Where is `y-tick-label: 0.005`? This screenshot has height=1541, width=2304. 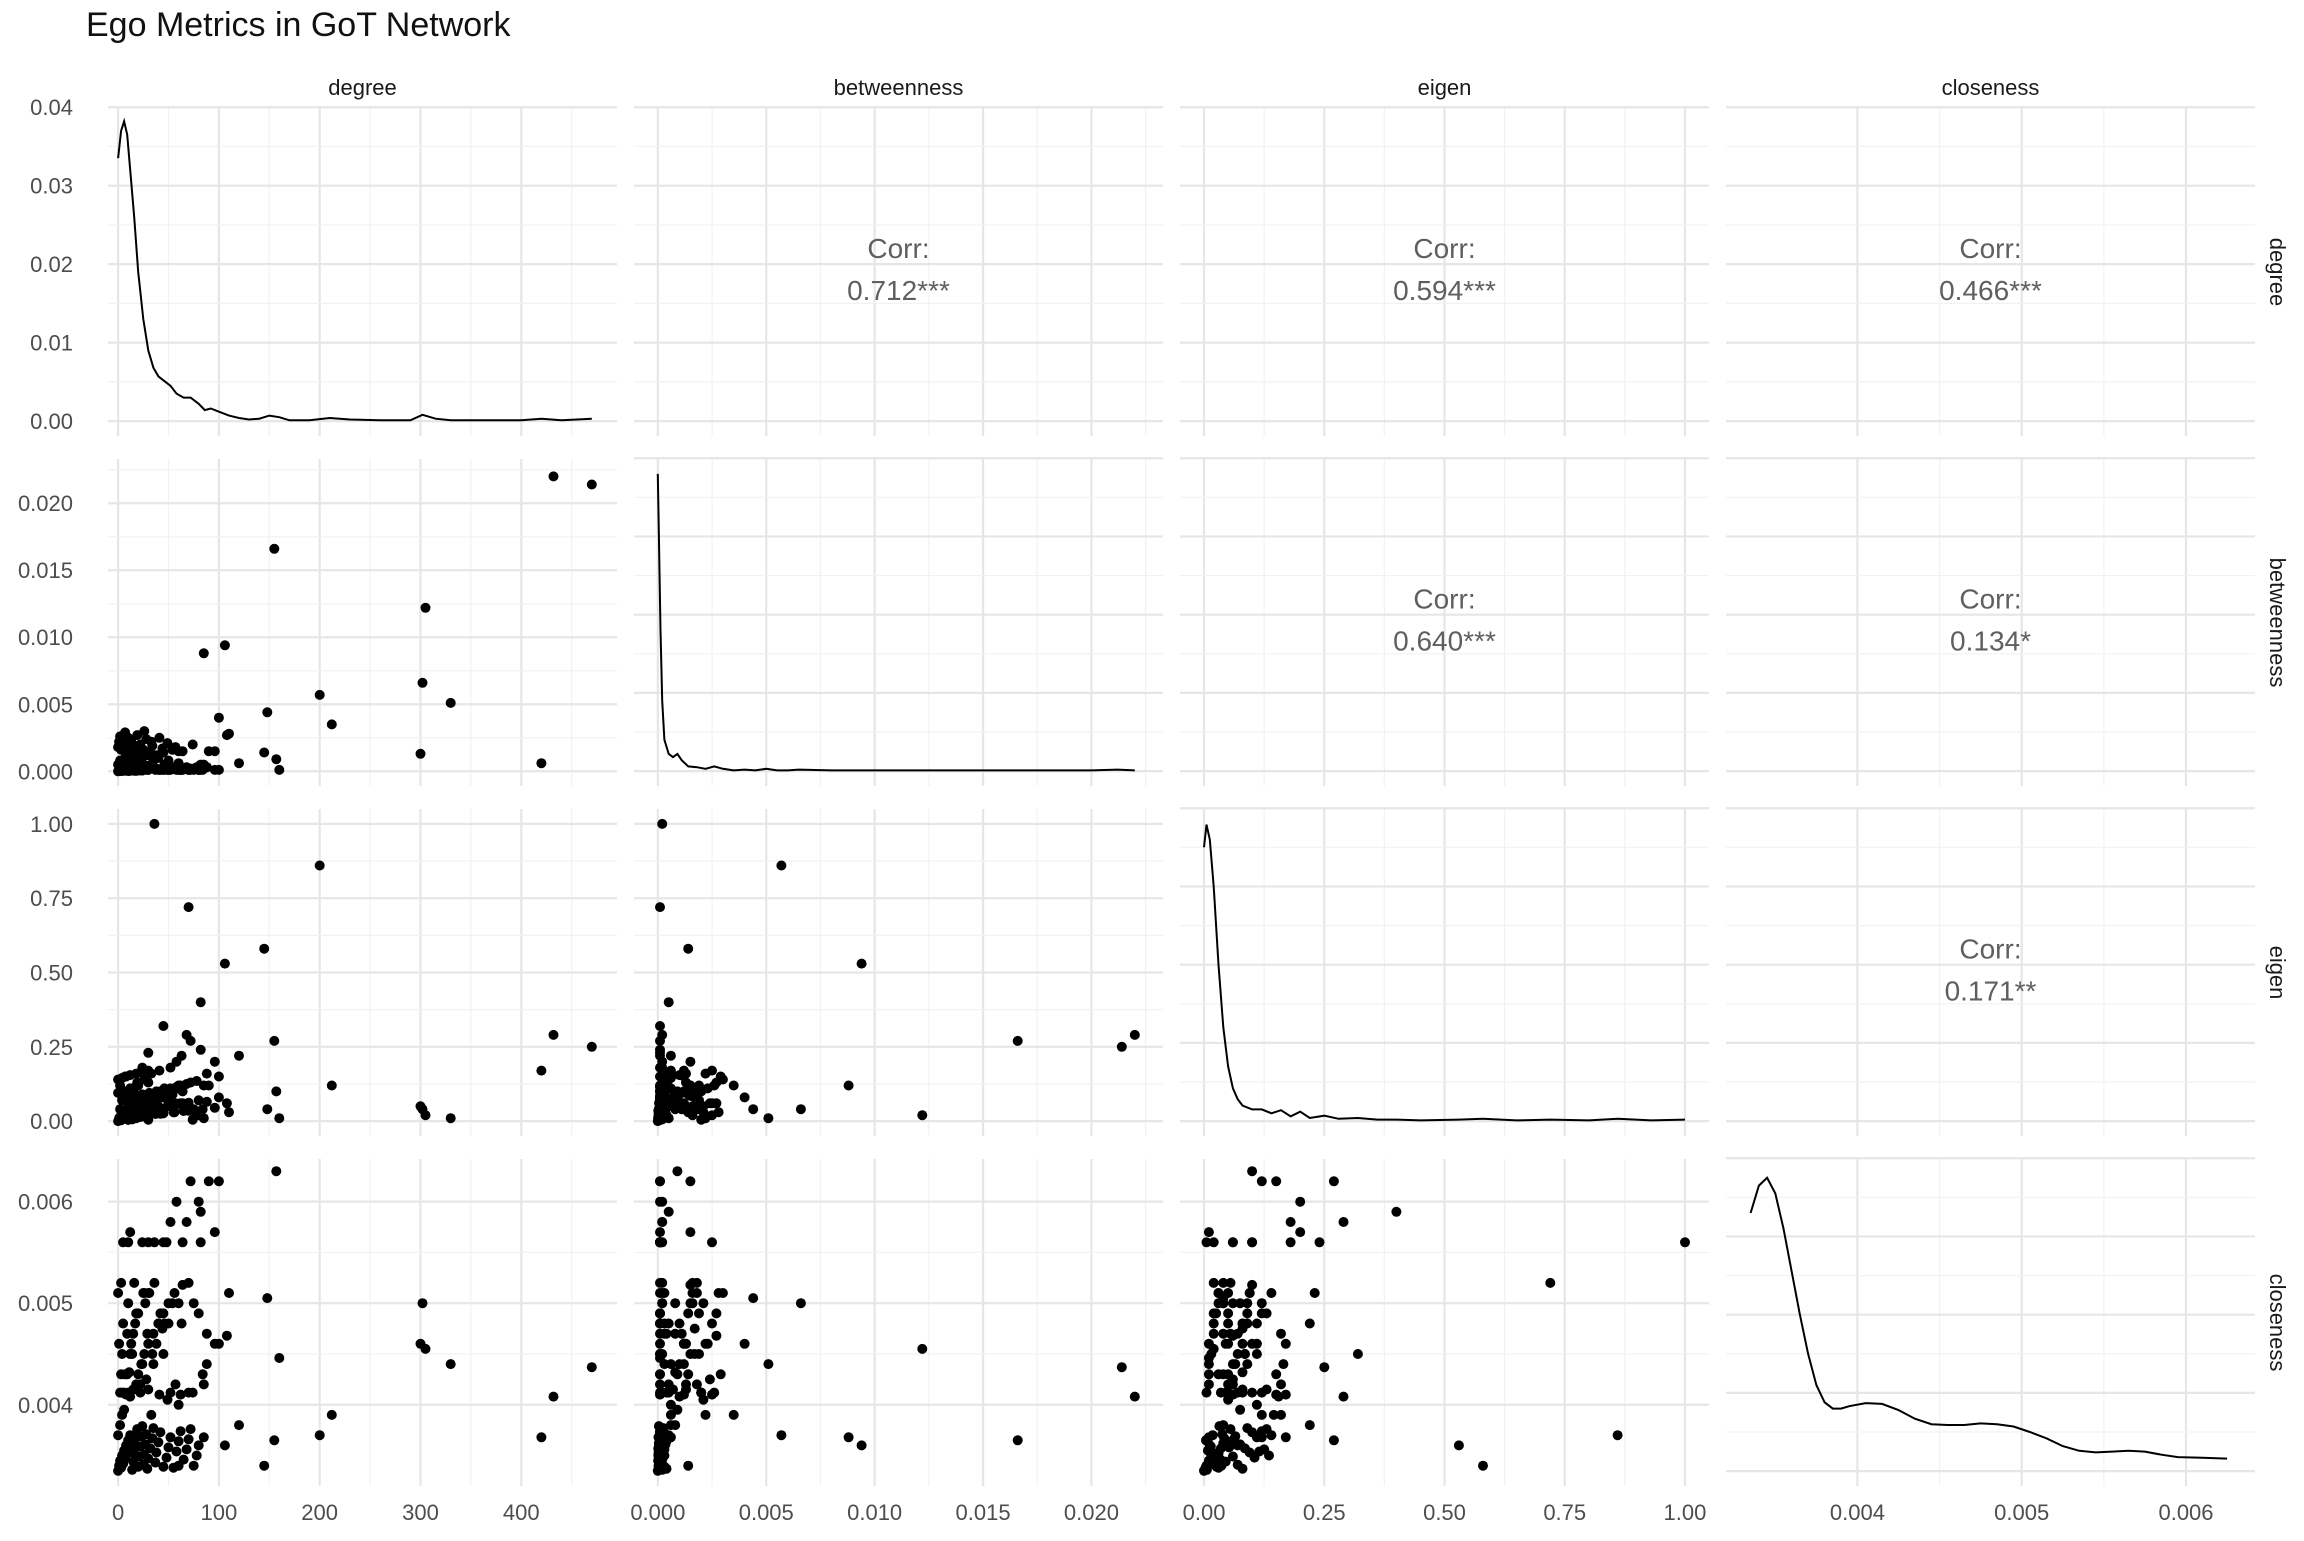 y-tick-label: 0.005 is located at coordinates (45, 1303).